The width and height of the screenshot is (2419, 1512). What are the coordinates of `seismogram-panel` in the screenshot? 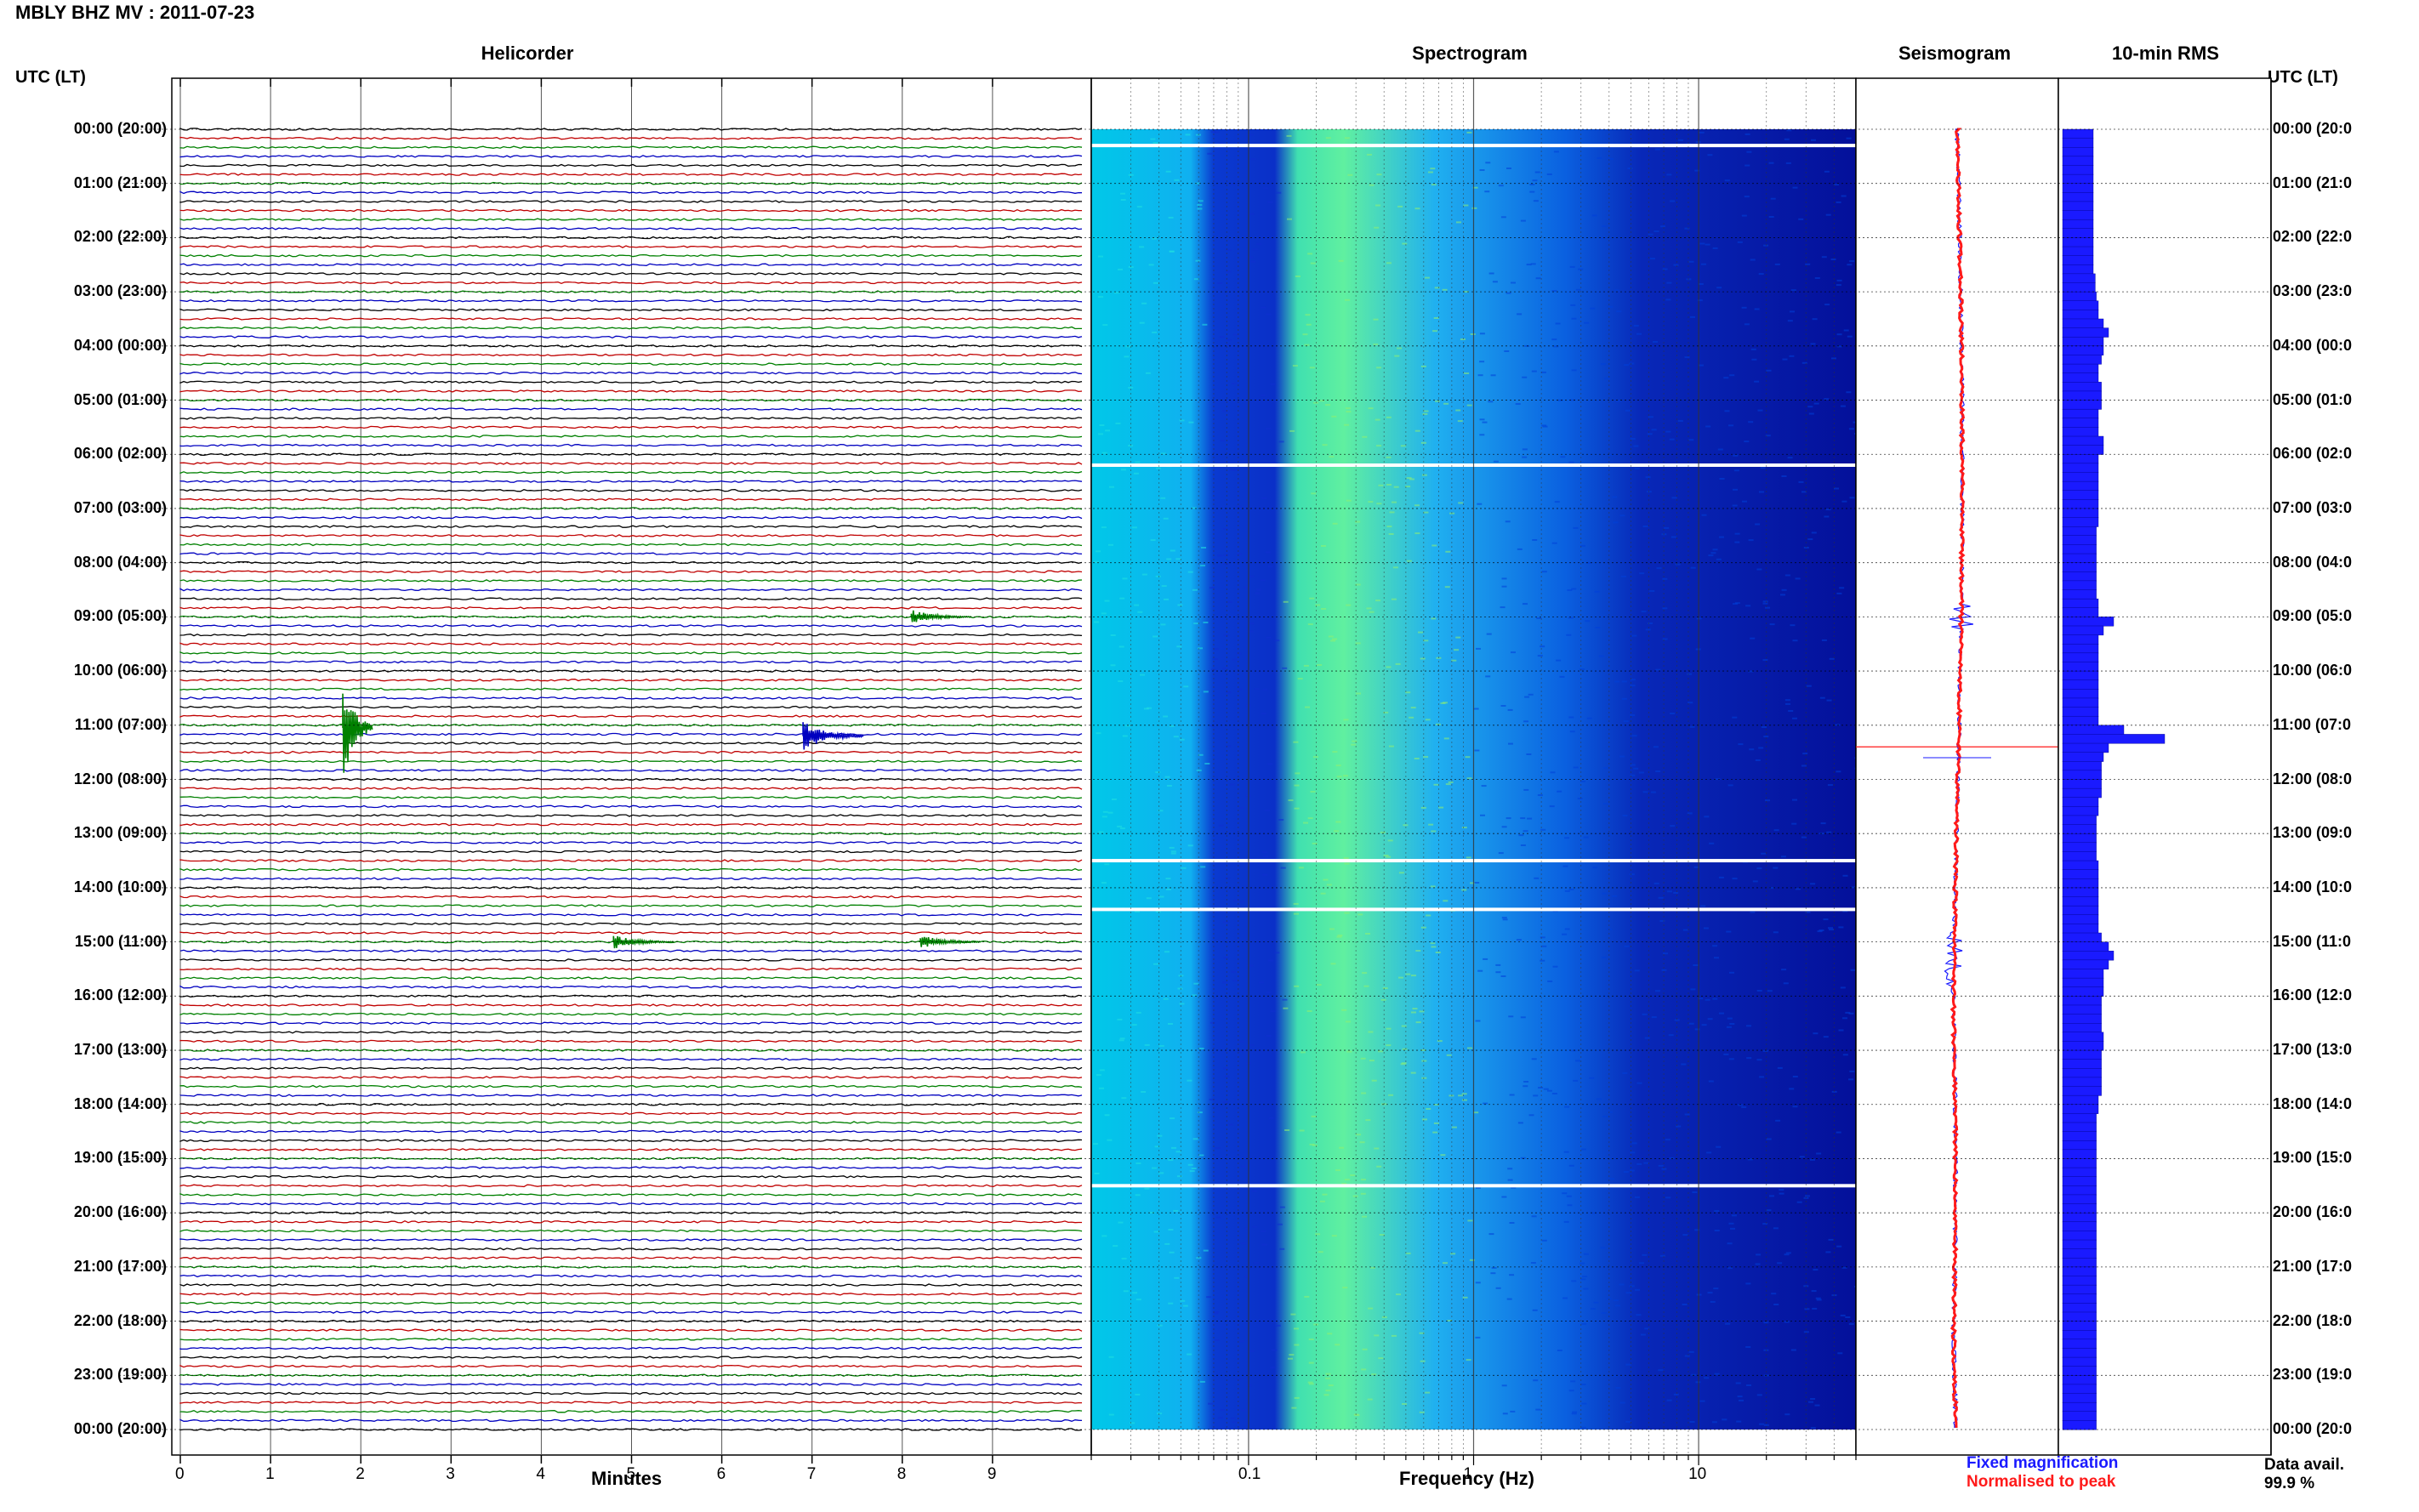 It's located at (1957, 766).